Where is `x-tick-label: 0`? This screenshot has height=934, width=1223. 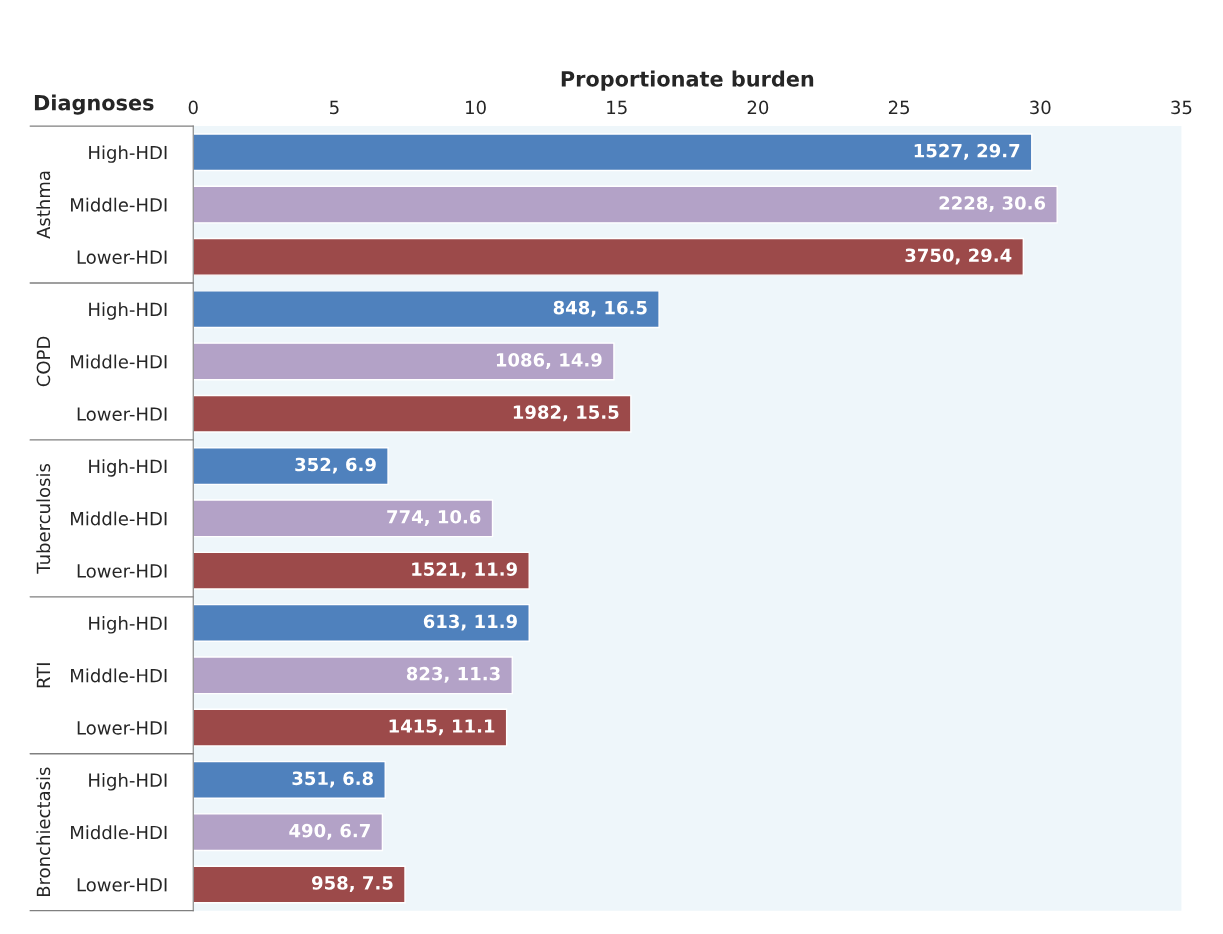
x-tick-label: 0 is located at coordinates (193, 107).